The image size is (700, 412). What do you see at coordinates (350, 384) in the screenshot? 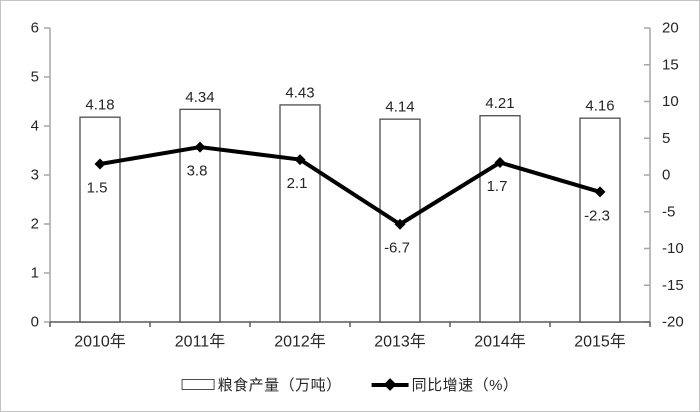
I see `chart-legend: 粮食产量（万吨） 同比增速（%）` at bounding box center [350, 384].